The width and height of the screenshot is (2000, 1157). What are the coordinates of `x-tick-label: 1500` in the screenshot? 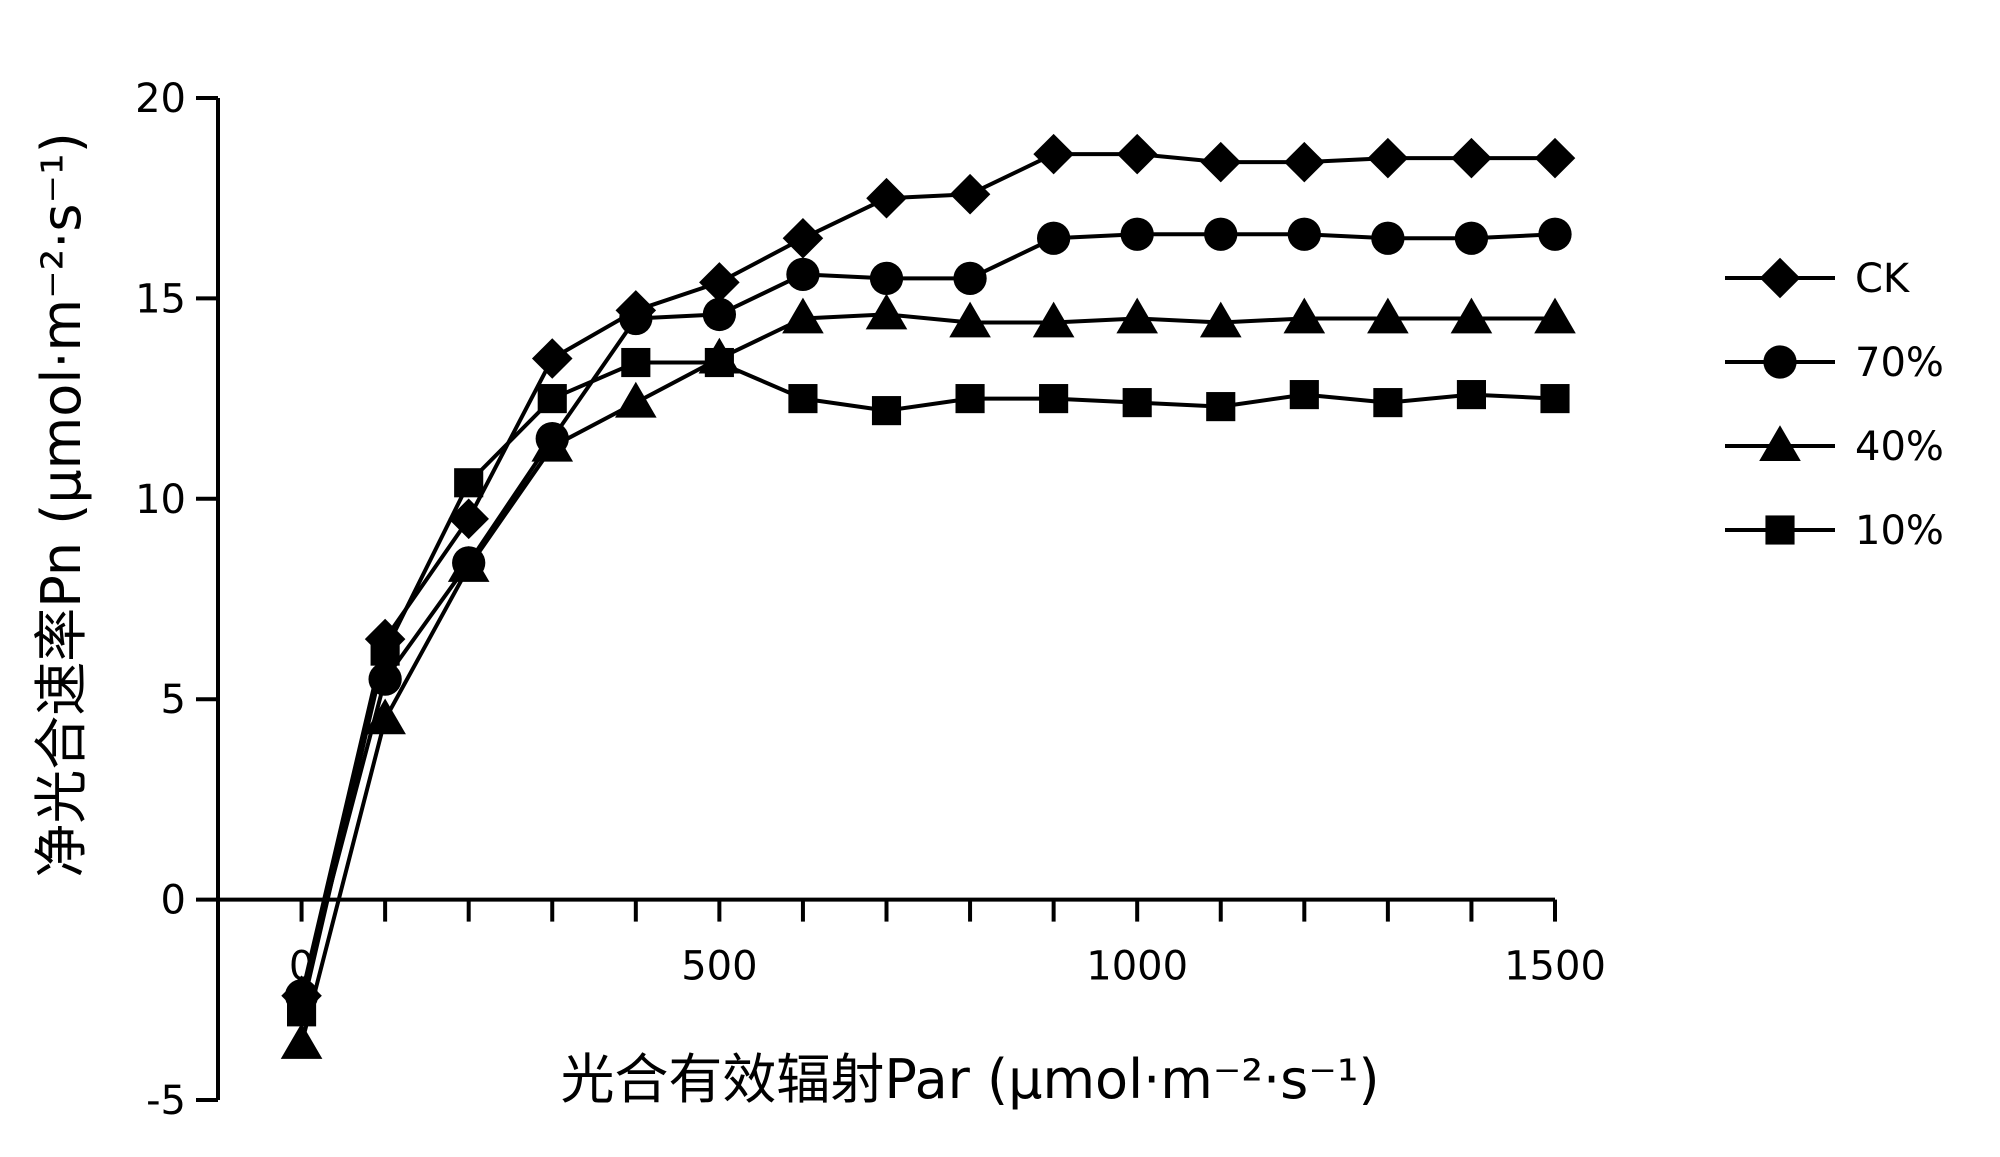 It's located at (1555, 967).